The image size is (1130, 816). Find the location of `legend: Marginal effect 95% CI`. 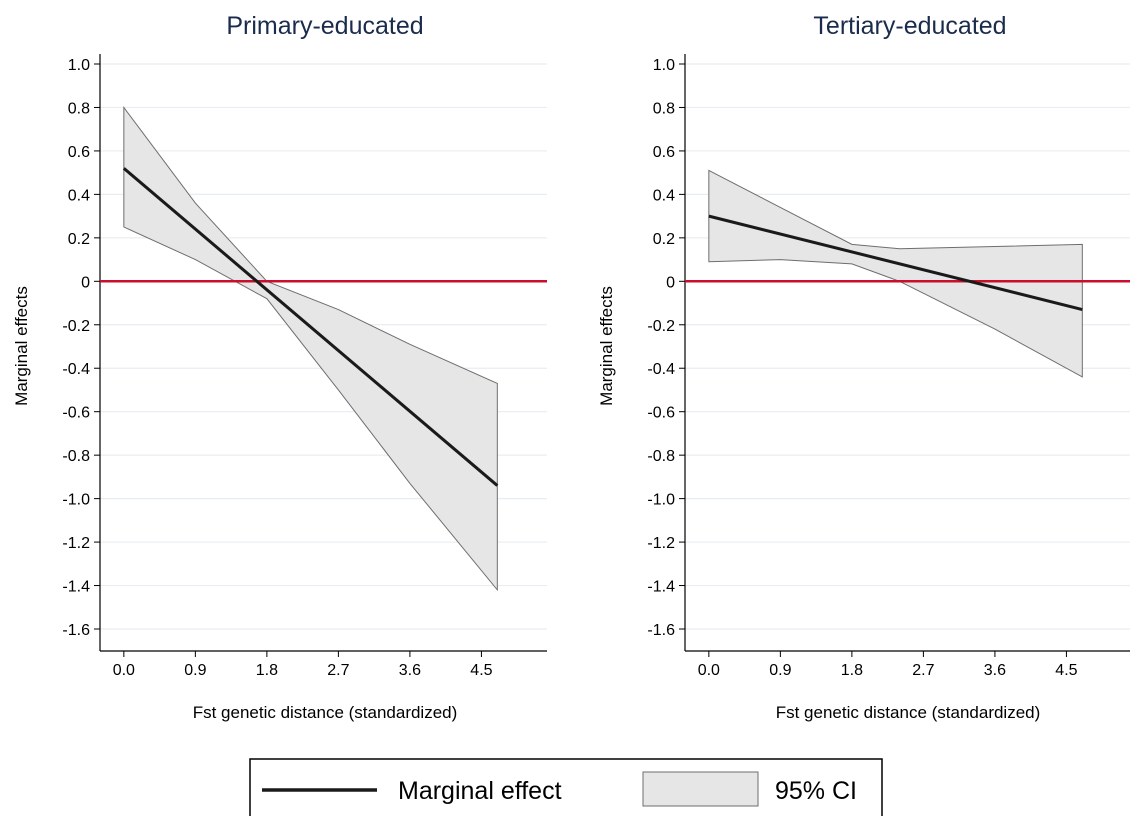

legend: Marginal effect 95% CI is located at coordinates (566, 787).